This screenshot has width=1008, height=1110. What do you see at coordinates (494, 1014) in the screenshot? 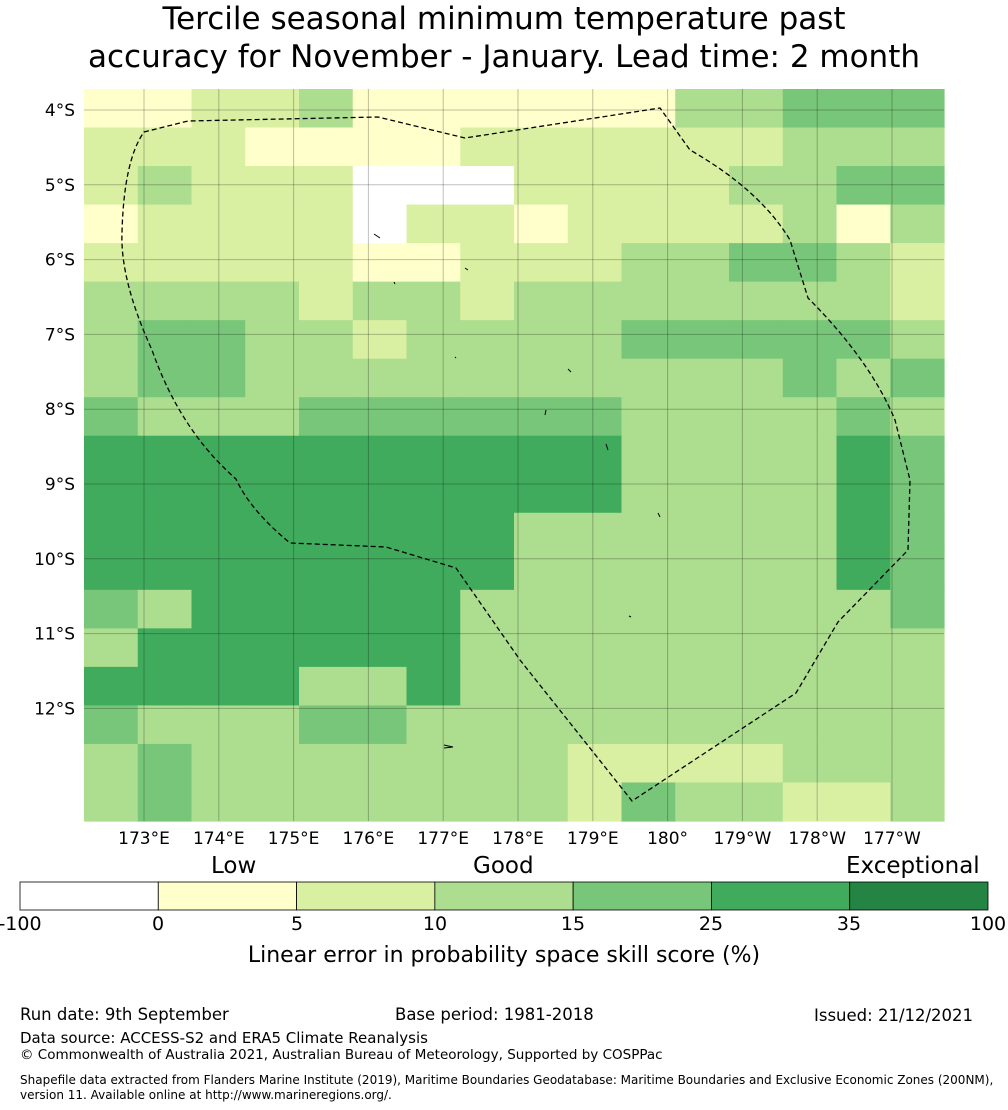
I see `base-period: Base period: 1981-2018` at bounding box center [494, 1014].